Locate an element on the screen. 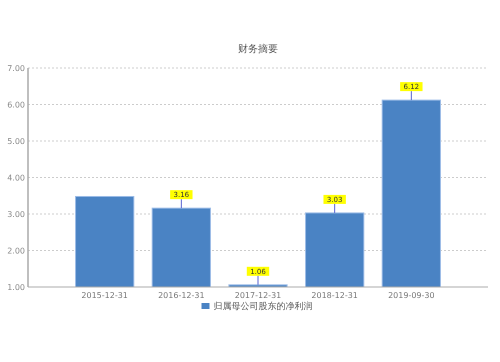  y-tick-label: 5.00 is located at coordinates (16, 141).